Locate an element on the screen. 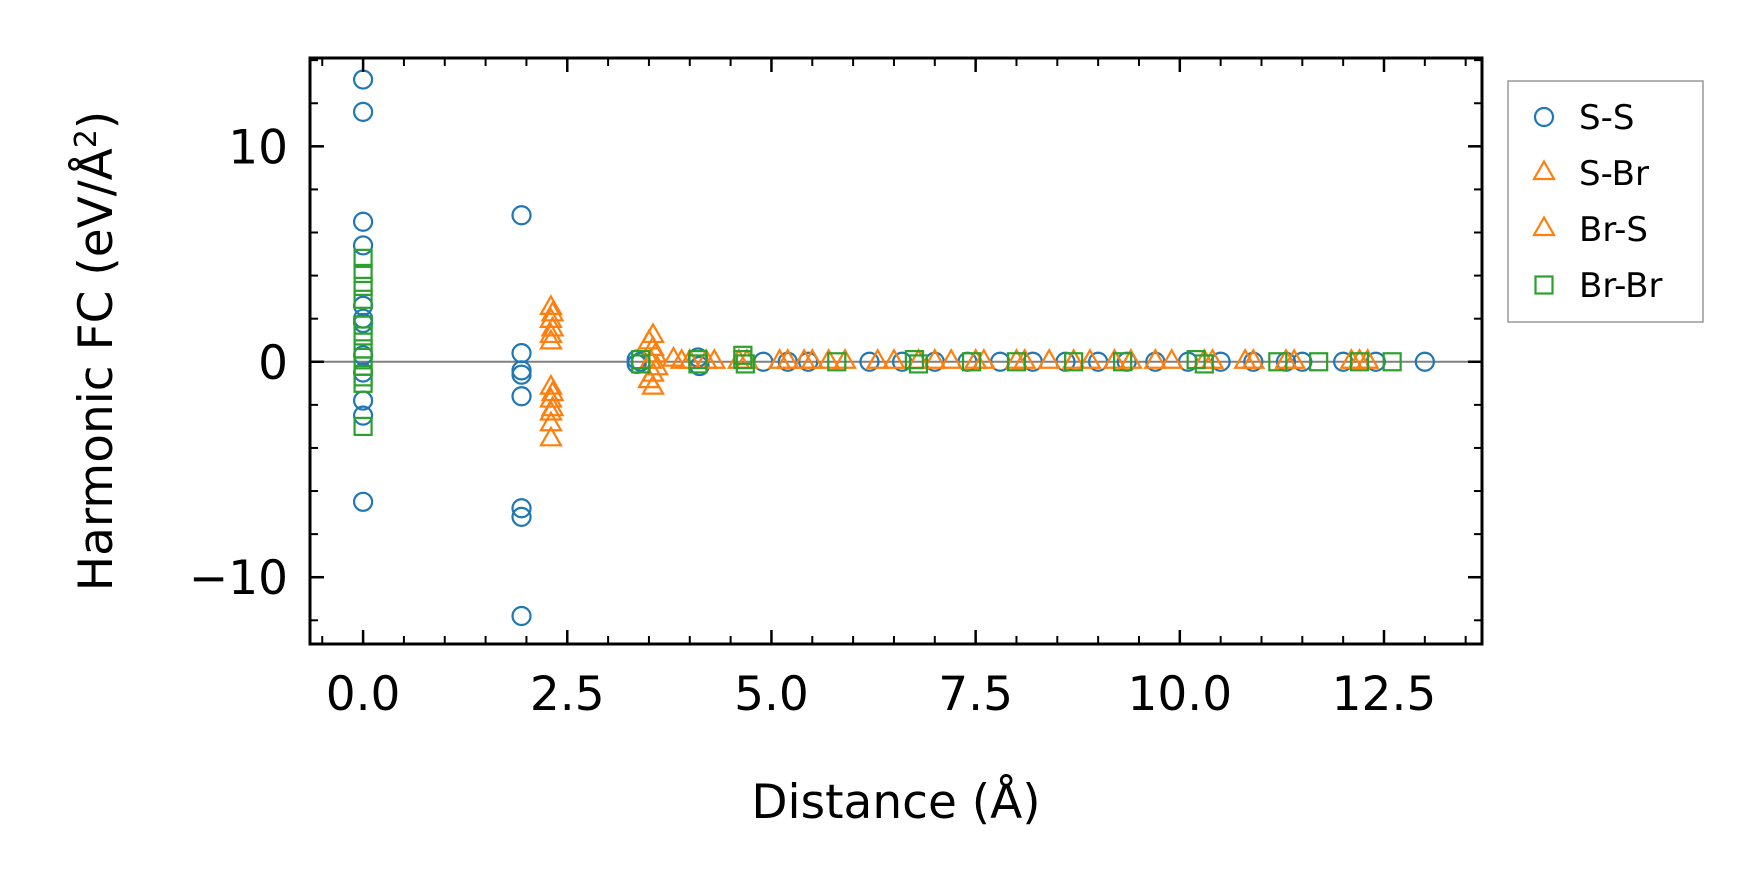 This screenshot has height=883, width=1749. legend-item-s-s: S-S is located at coordinates (1583, 118).